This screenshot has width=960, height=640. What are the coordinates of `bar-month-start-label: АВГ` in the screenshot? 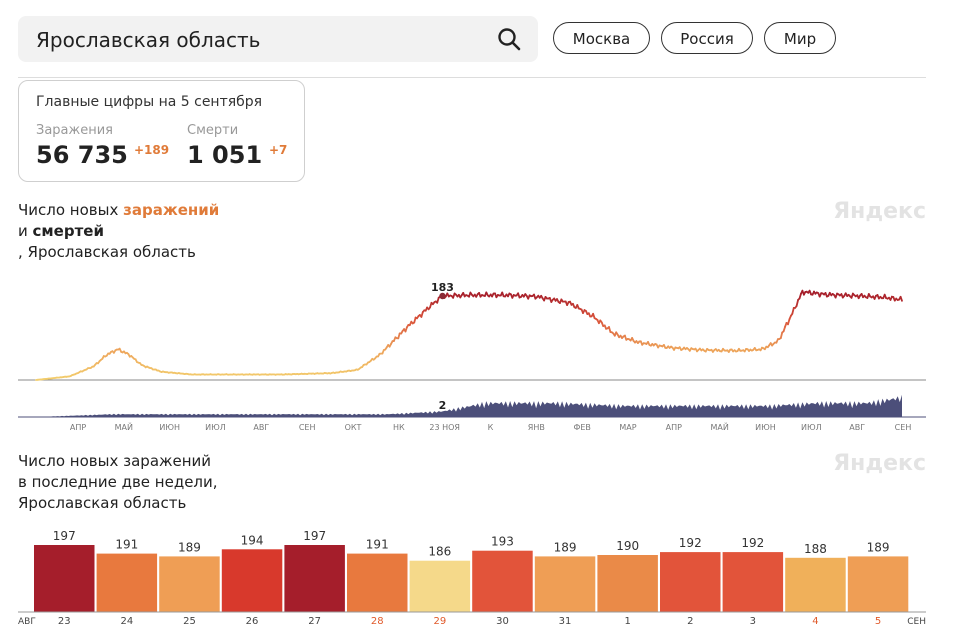 It's located at (27, 622).